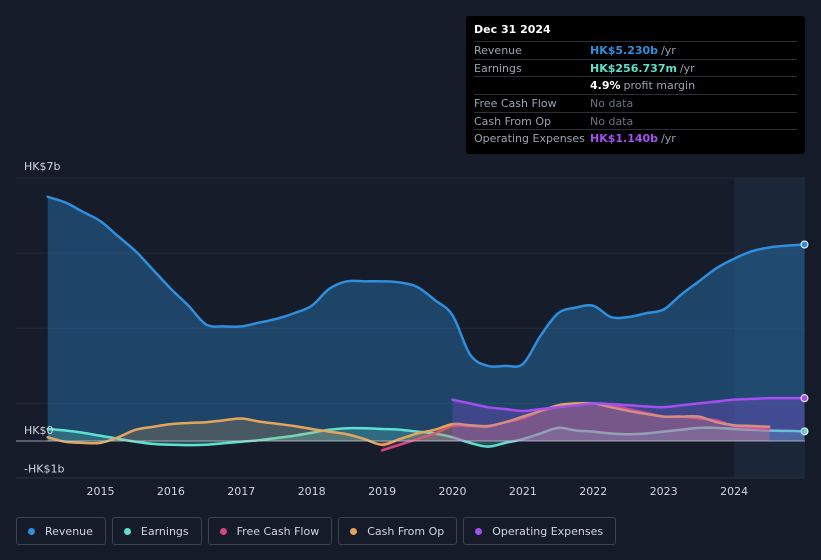  I want to click on y-tick-label: HK$7b, so click(42, 166).